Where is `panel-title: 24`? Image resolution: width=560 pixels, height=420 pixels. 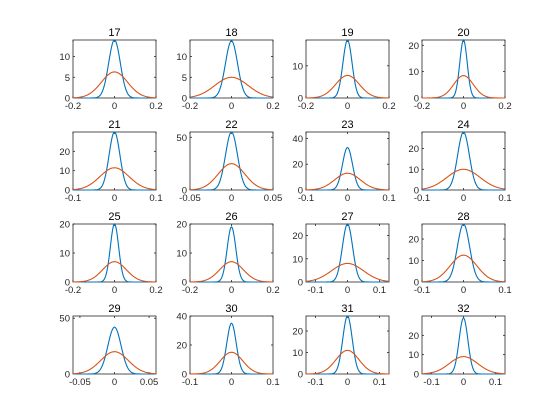 panel-title: 24 is located at coordinates (463, 125).